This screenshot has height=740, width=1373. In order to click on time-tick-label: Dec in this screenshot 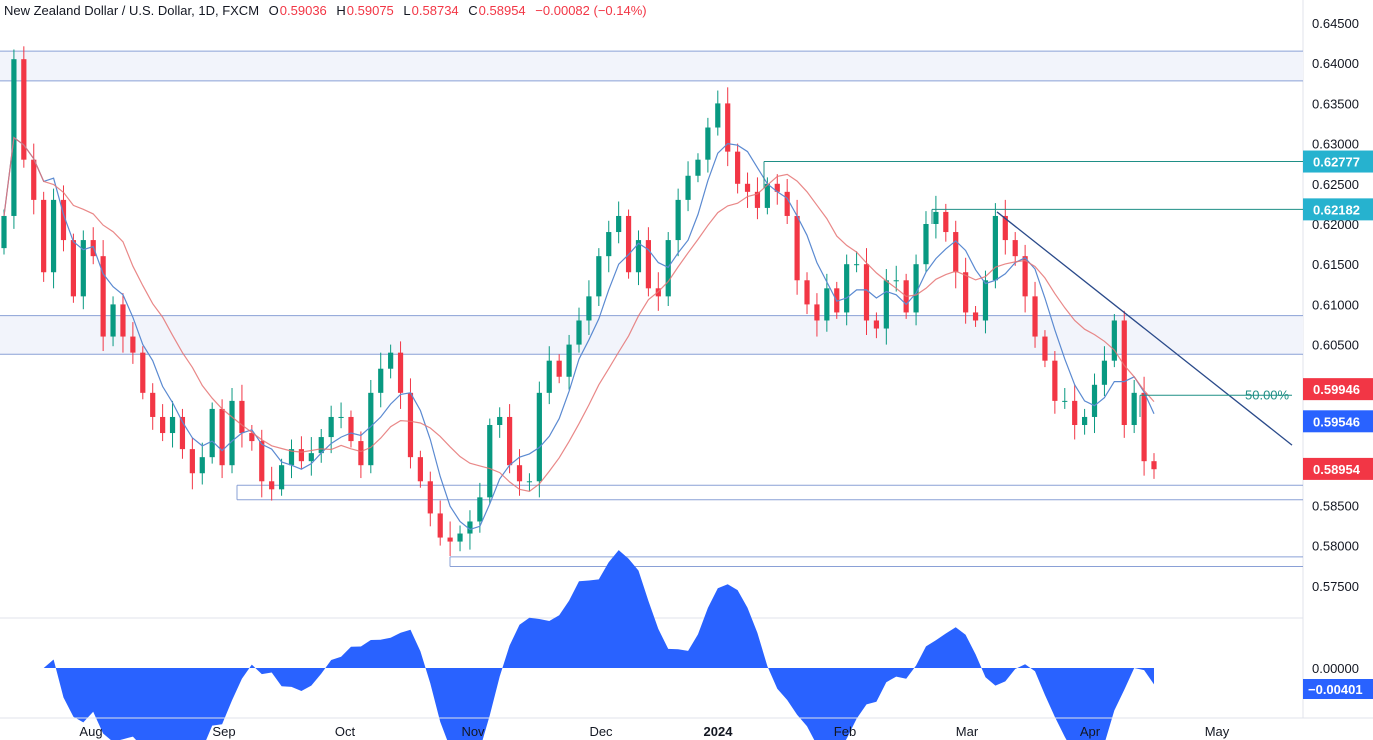, I will do `click(601, 731)`.